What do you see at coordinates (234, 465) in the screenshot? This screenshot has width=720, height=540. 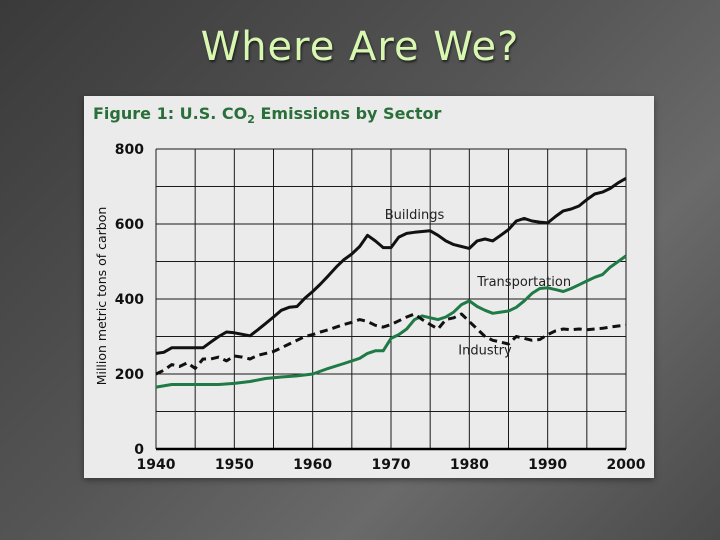 I see `x-tick-label-1950: 1950` at bounding box center [234, 465].